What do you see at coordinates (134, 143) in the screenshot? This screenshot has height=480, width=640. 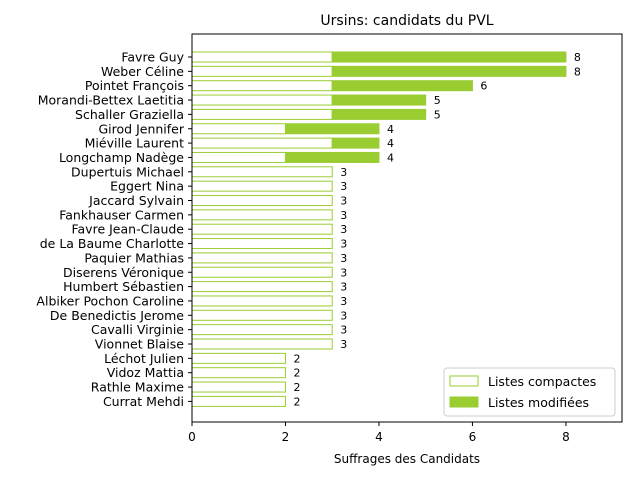 I see `y-tick-label: Miéville Laurent` at bounding box center [134, 143].